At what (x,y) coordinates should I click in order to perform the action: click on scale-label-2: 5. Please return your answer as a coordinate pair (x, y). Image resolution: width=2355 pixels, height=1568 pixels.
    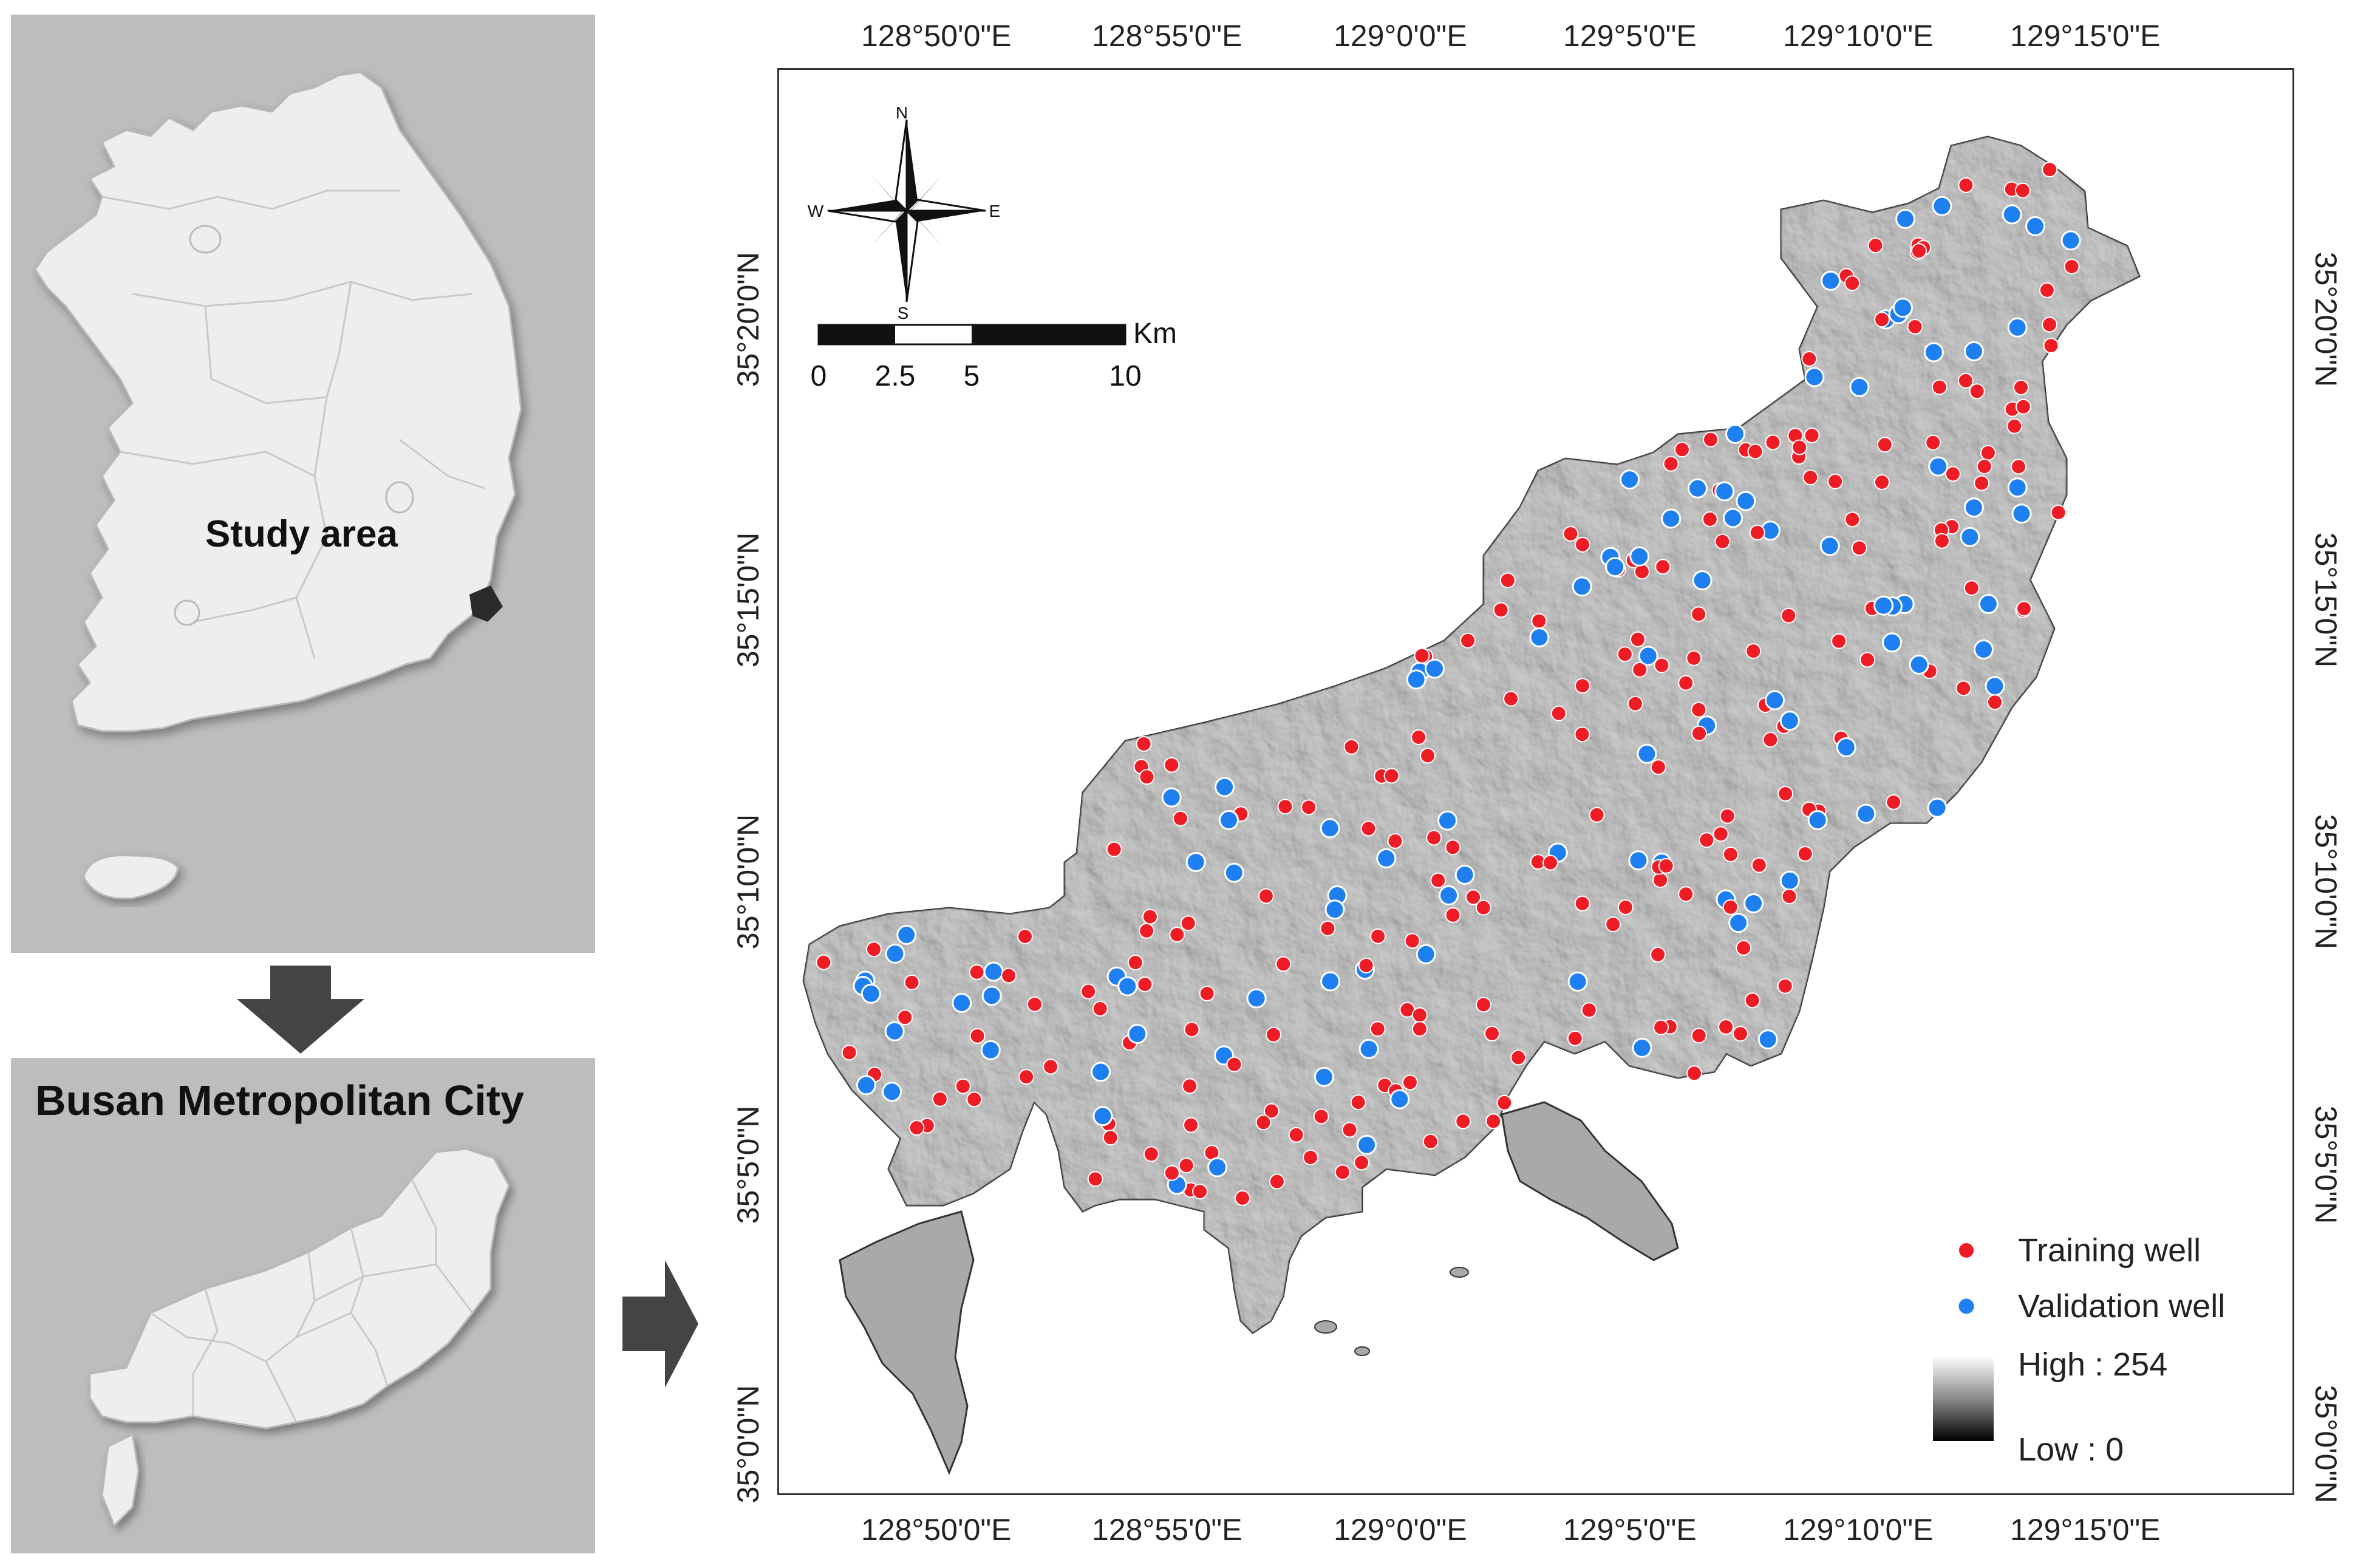
    Looking at the image, I should click on (972, 376).